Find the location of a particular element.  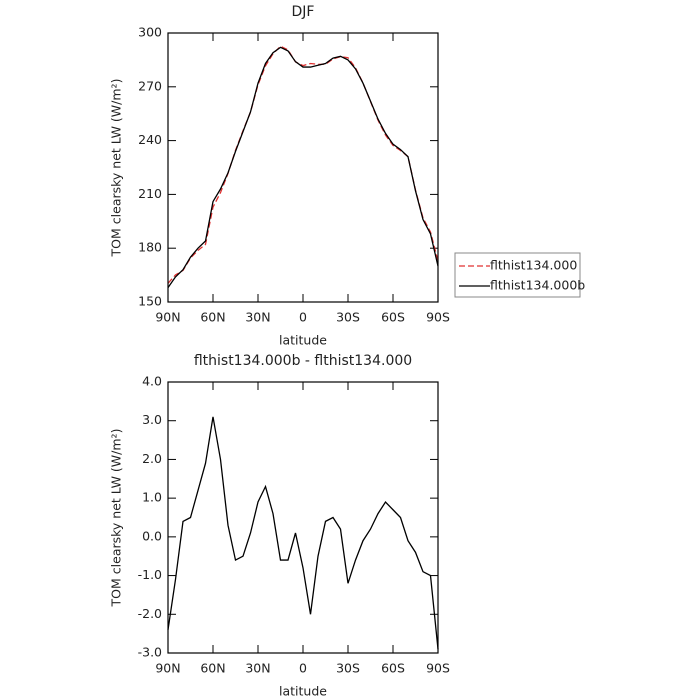

legend-label: flthist134.000b is located at coordinates (537, 285).